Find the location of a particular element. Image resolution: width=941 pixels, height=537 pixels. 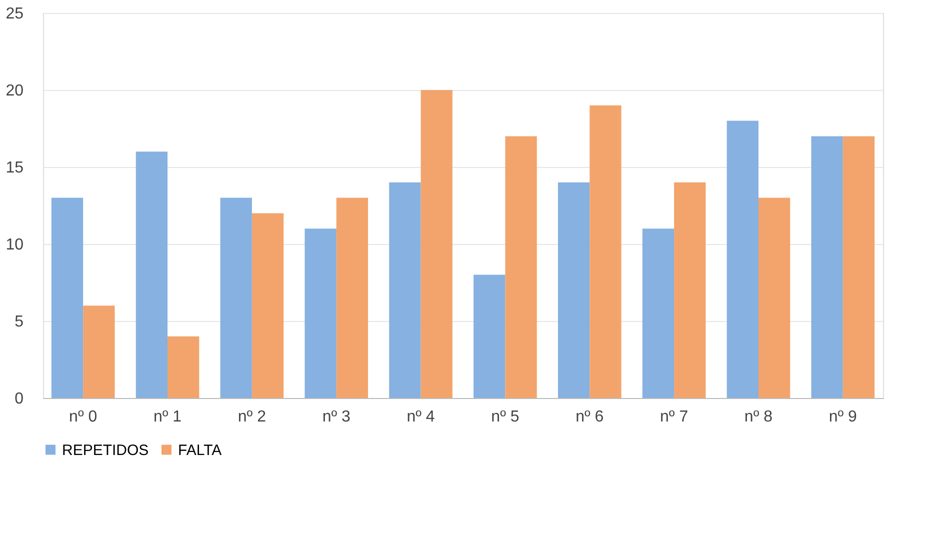

y-tick-label: 25 is located at coordinates (15, 14).